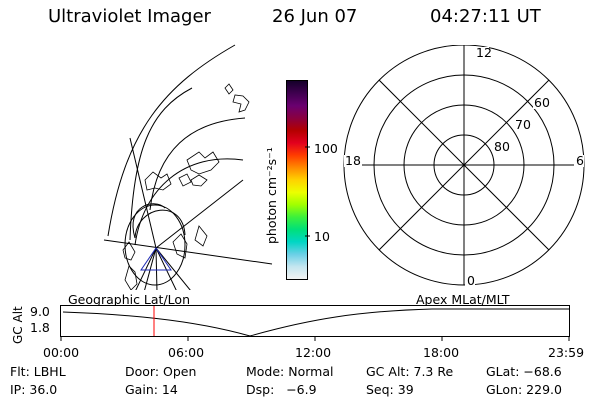 The height and width of the screenshot is (400, 600). Describe the element at coordinates (322, 236) in the screenshot. I see `colorbar-tick-10: 10` at that location.